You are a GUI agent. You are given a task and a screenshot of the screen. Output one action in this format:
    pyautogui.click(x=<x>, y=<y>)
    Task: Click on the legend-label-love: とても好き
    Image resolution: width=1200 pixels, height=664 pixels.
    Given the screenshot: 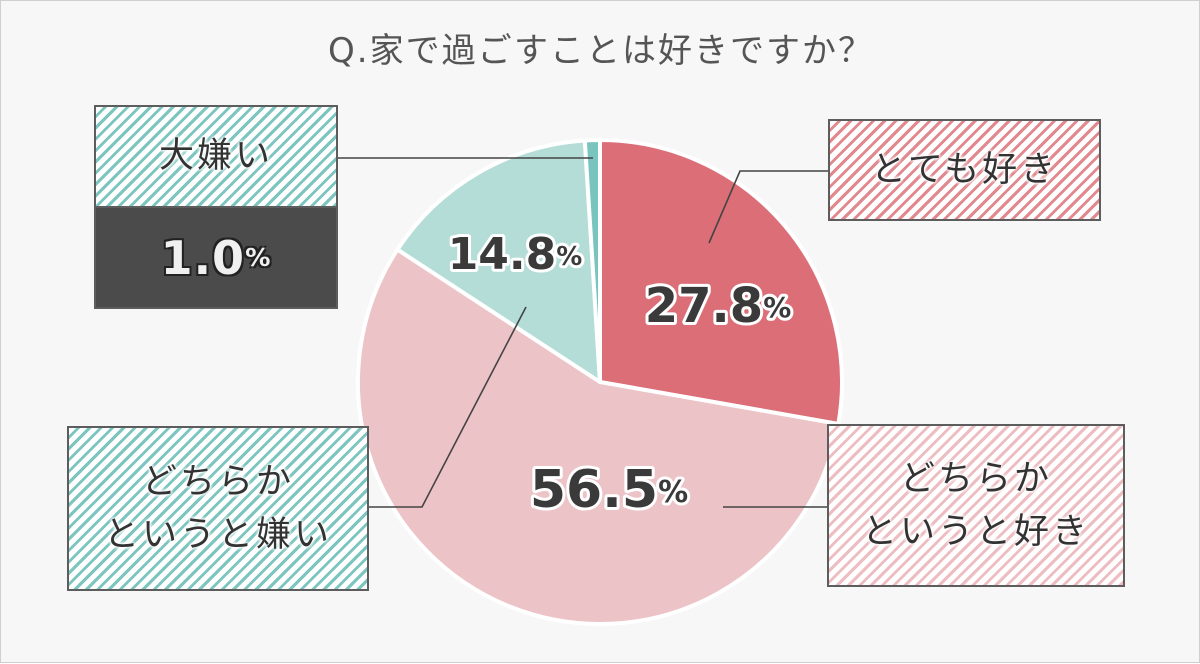 What is the action you would take?
    pyautogui.click(x=964, y=169)
    